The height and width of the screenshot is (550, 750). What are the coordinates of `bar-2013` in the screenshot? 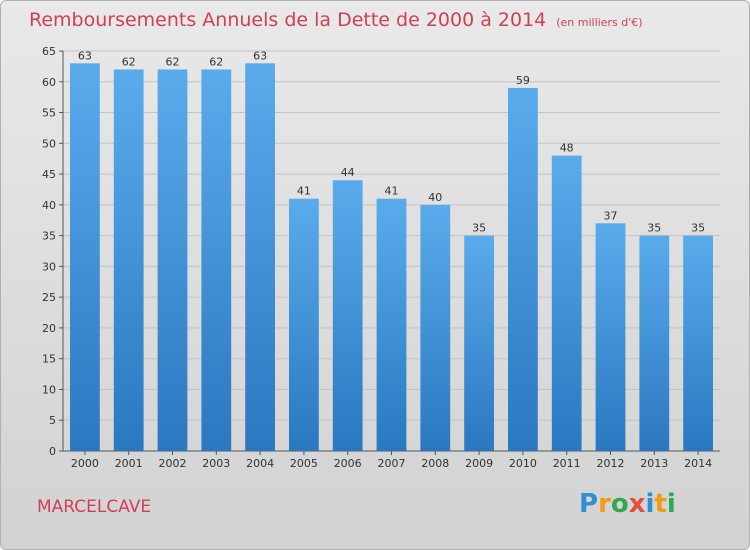 It's located at (654, 343).